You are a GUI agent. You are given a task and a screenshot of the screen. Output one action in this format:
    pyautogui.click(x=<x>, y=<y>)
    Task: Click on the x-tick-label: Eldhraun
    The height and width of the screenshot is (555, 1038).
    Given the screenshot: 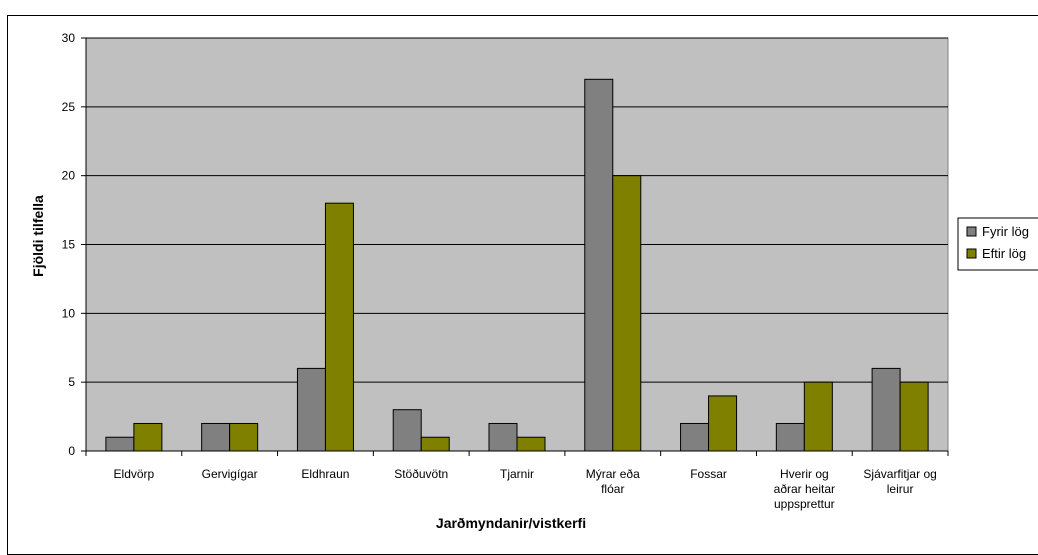 What is the action you would take?
    pyautogui.click(x=325, y=474)
    